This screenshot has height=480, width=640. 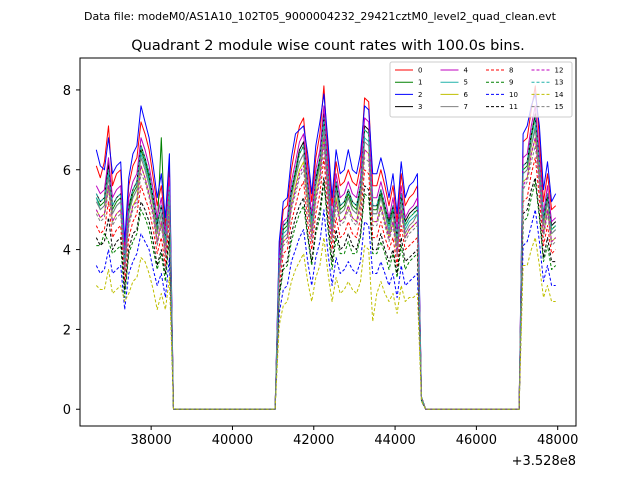 What do you see at coordinates (559, 107) in the screenshot?
I see `legend-label-15: 15` at bounding box center [559, 107].